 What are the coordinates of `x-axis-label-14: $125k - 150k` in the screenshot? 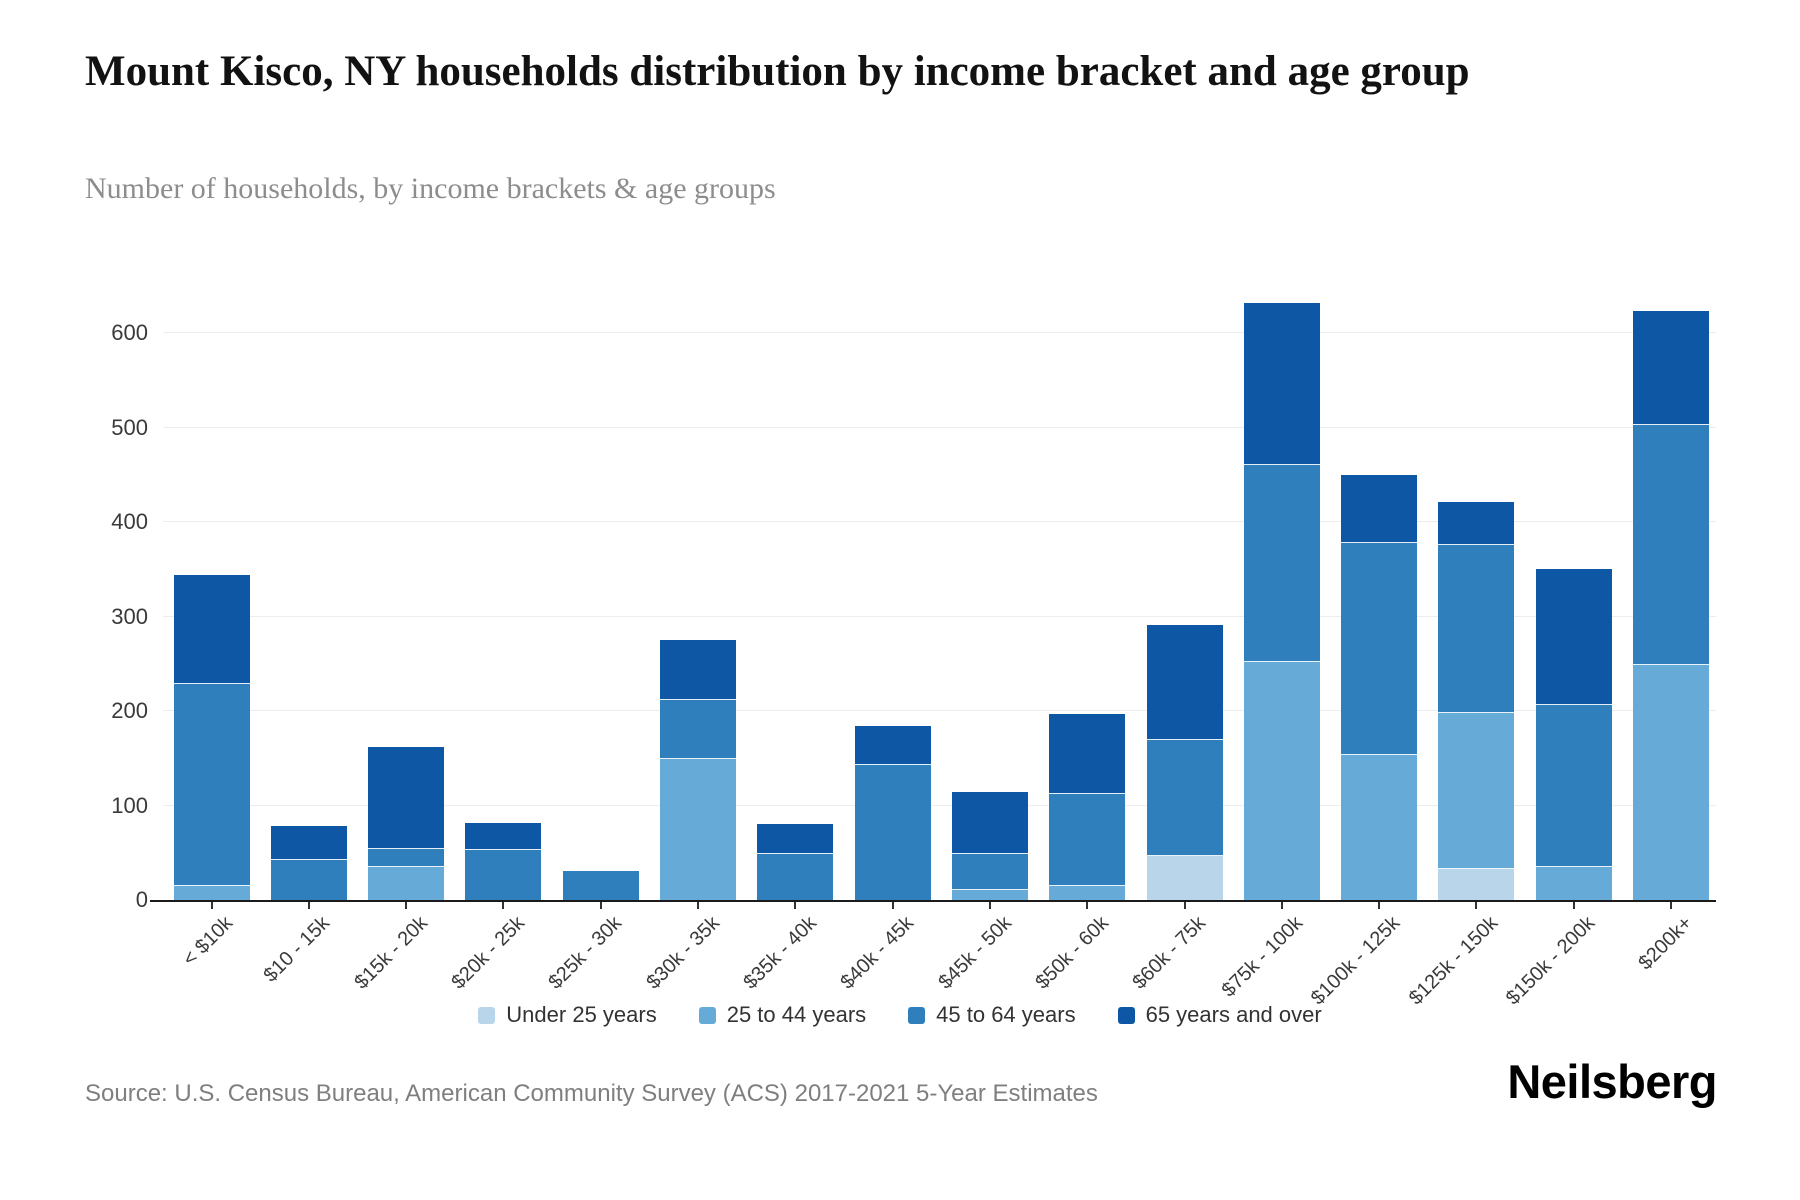 It's located at (1453, 961).